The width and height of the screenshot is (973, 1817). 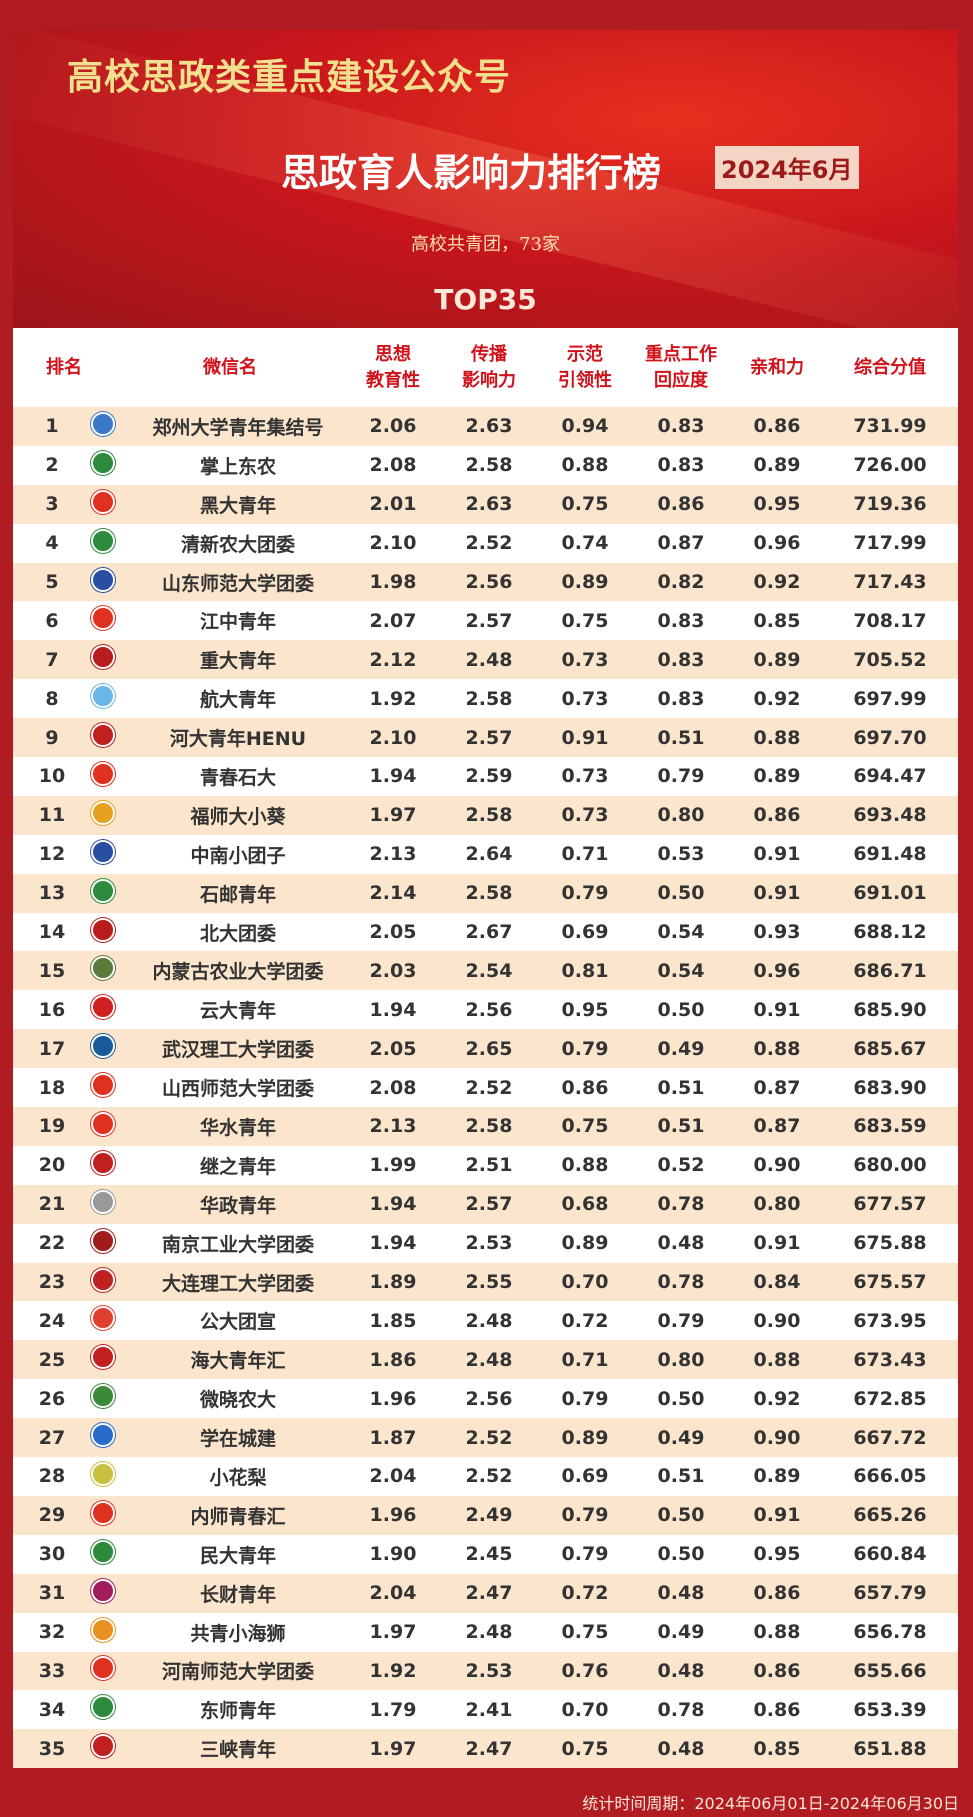 What do you see at coordinates (393, 1282) in the screenshot?
I see `thought-education: 1.89` at bounding box center [393, 1282].